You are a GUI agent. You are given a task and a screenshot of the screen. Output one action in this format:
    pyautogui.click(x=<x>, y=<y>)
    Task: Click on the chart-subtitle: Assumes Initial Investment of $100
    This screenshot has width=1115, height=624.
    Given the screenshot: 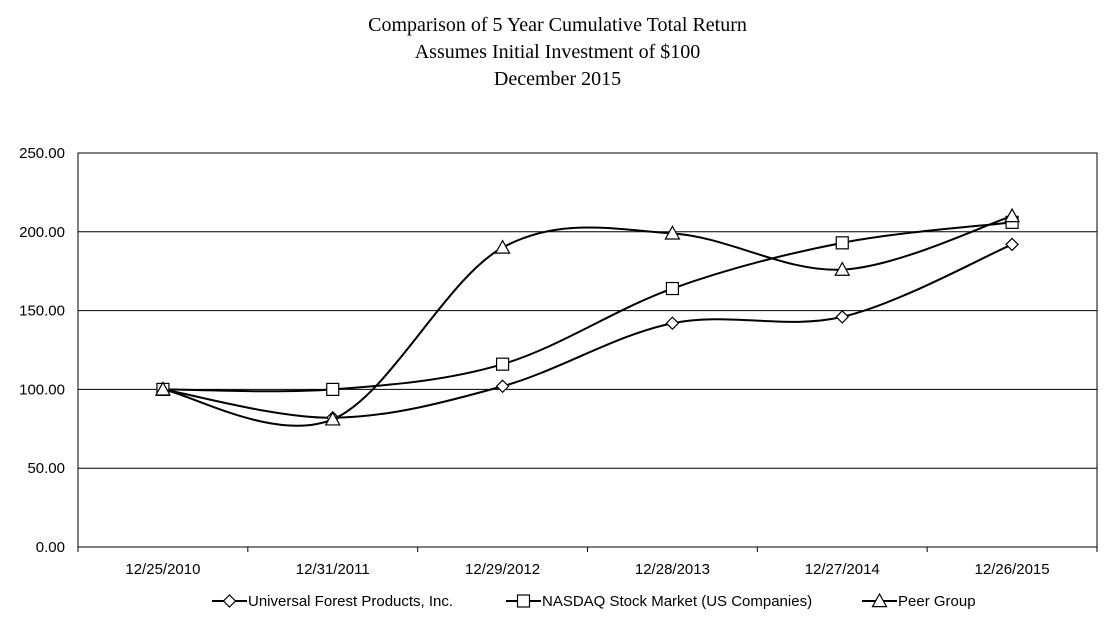 What is the action you would take?
    pyautogui.click(x=557, y=52)
    